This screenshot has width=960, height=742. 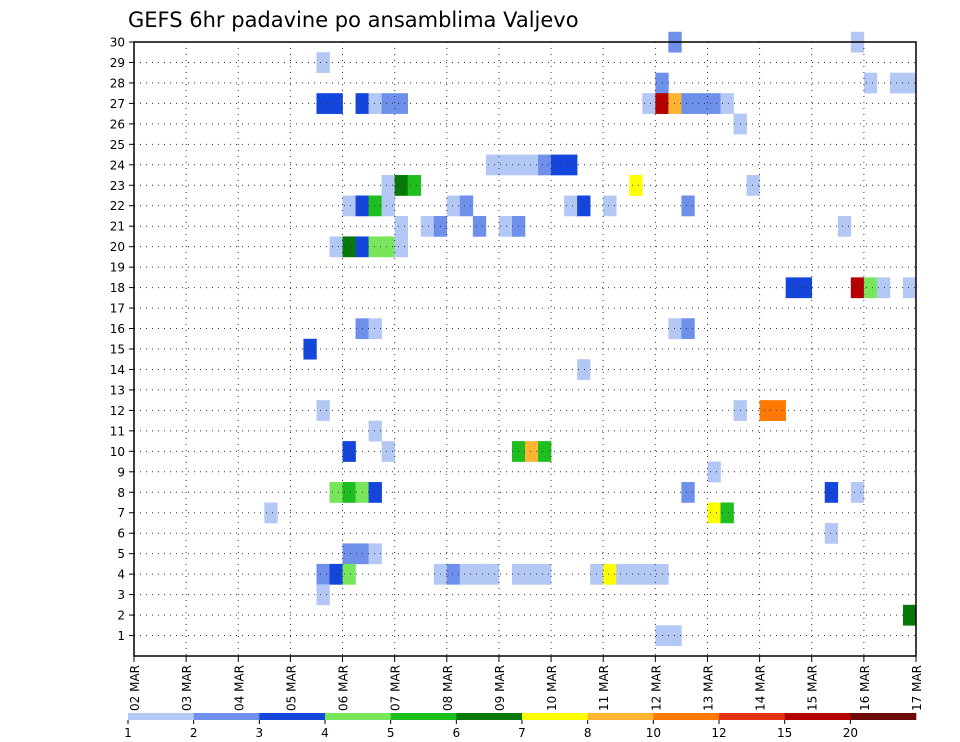 What do you see at coordinates (522, 733) in the screenshot?
I see `legend-label: 7` at bounding box center [522, 733].